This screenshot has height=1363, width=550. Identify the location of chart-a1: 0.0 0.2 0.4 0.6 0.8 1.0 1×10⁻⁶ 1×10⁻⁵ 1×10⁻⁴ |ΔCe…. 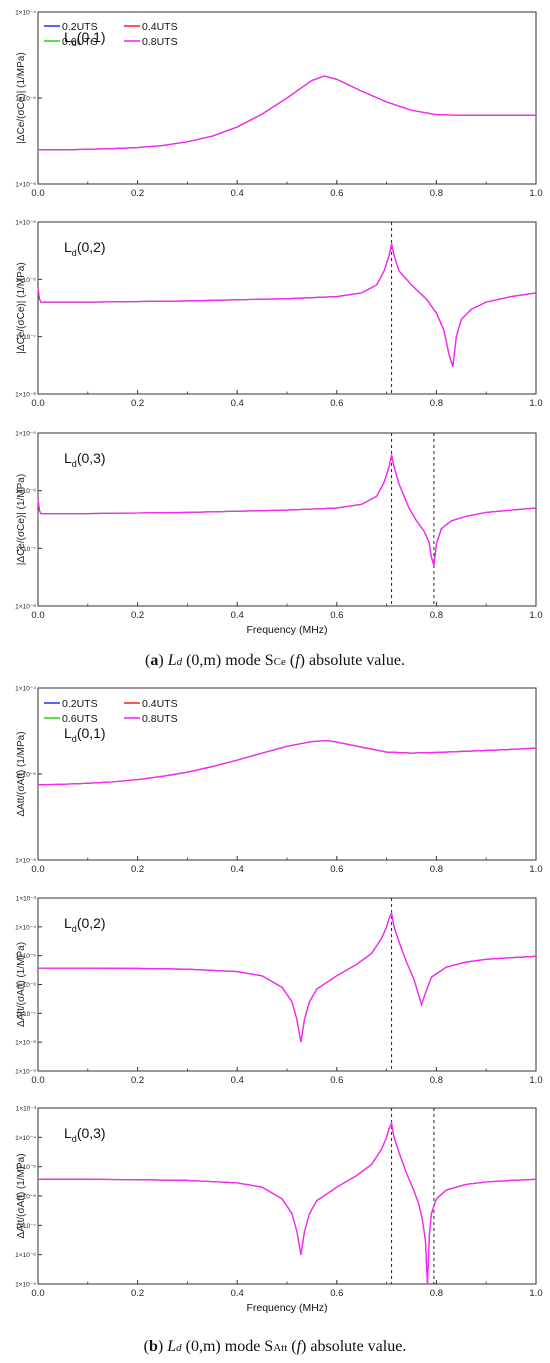
(278, 105).